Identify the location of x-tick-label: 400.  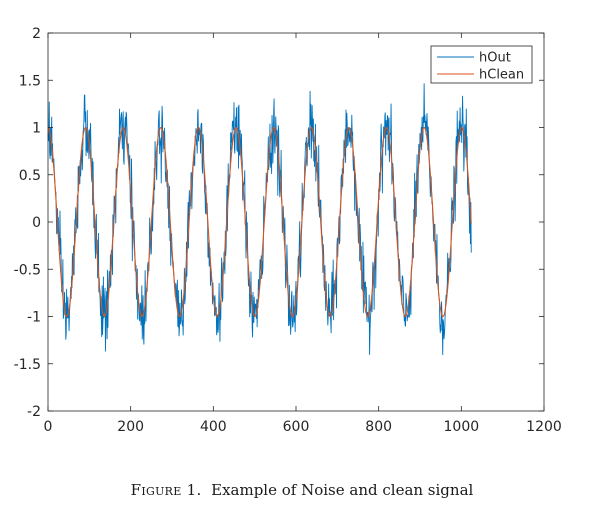
(213, 427).